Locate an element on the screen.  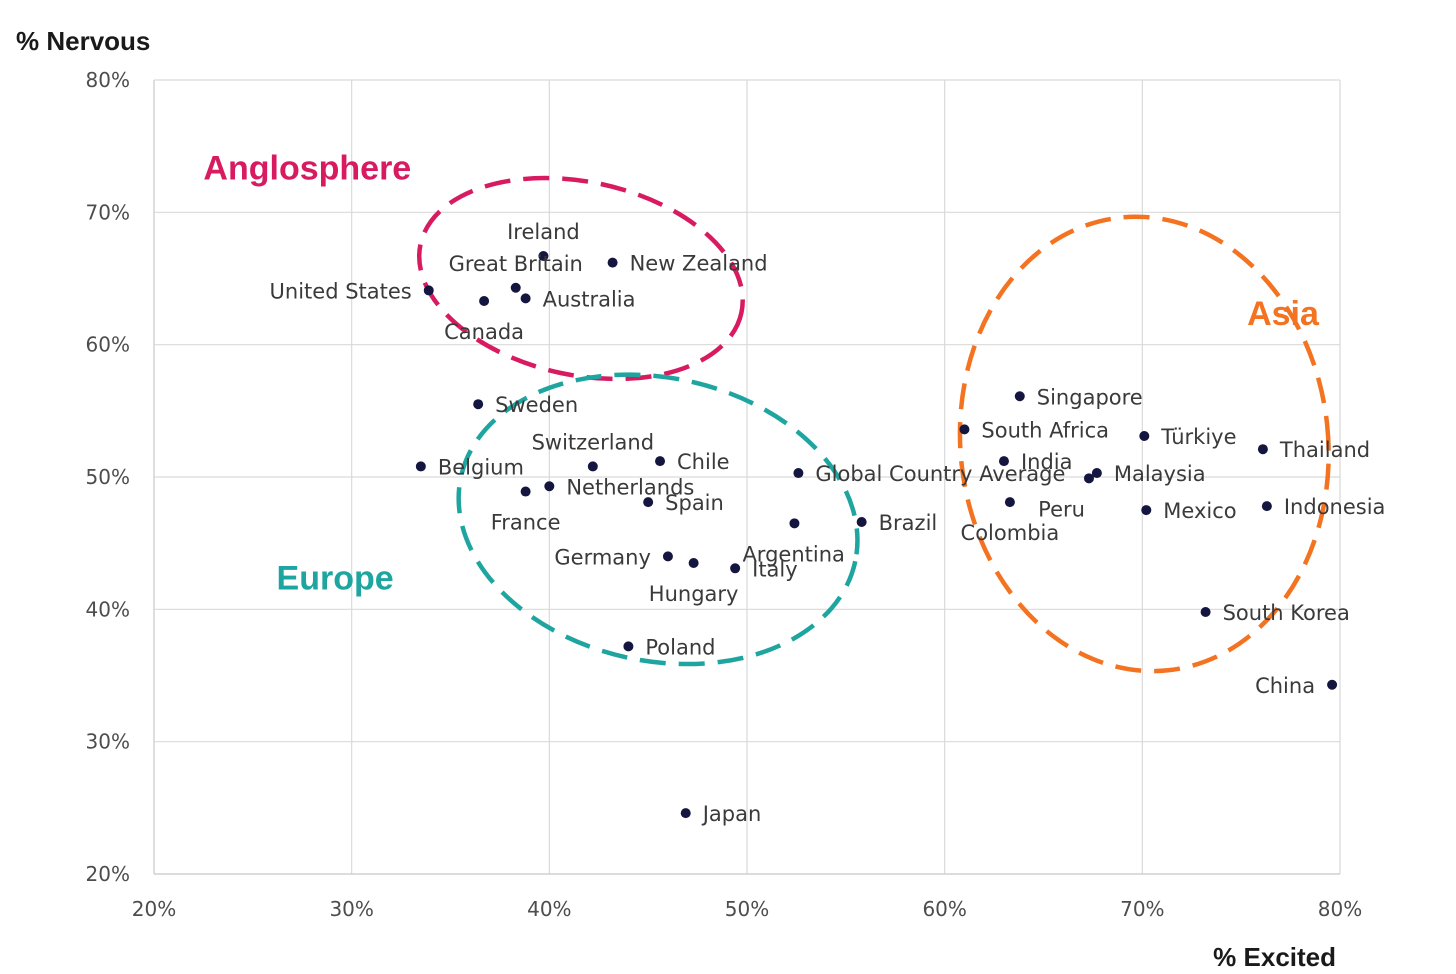
point-peru is located at coordinates (1088, 478).